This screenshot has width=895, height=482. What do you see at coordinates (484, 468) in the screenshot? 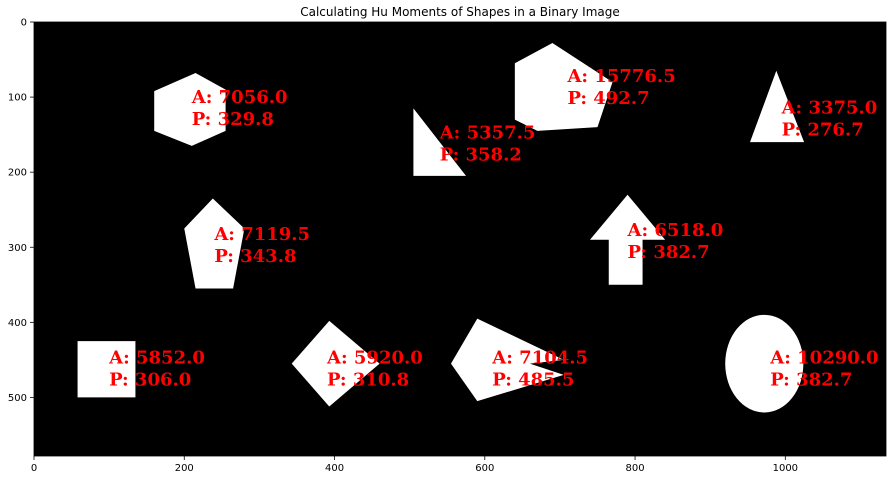
I see `x-tick-label: 600` at bounding box center [484, 468].